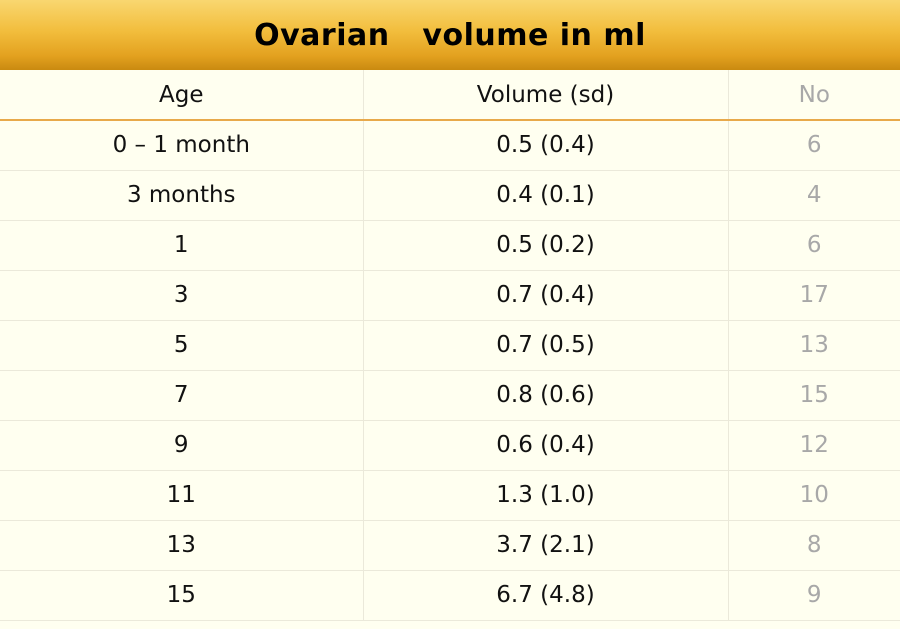  I want to click on age-cell: 11, so click(182, 495).